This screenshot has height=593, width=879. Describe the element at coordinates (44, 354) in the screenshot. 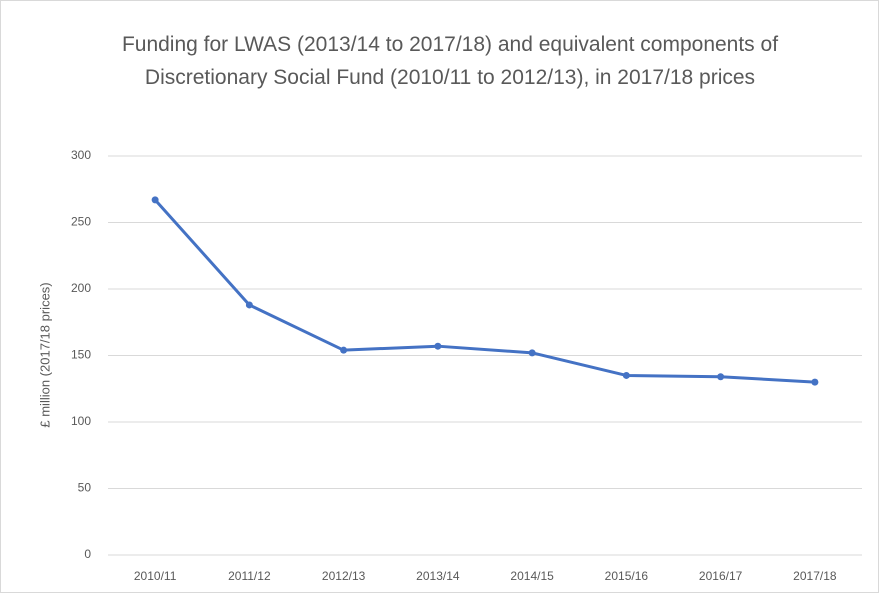

I see `y-axis-label: £ million (2017/18 prices)` at that location.